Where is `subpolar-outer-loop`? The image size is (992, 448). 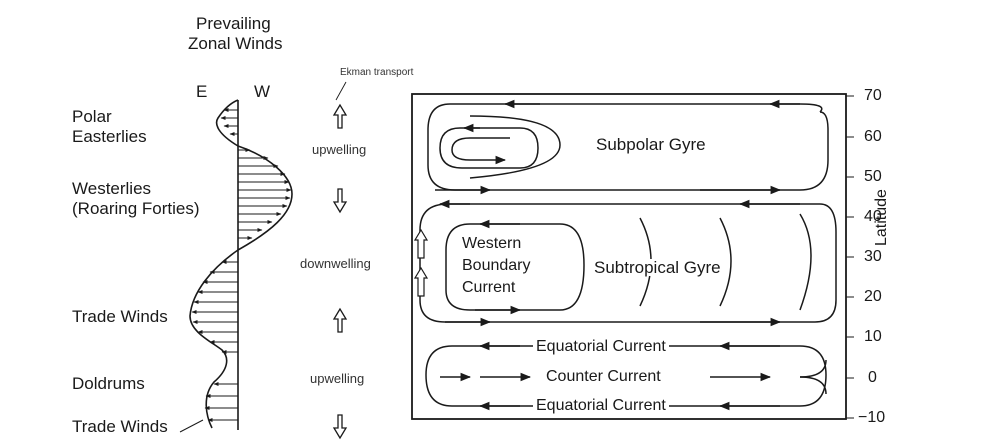 subpolar-outer-loop is located at coordinates (628, 147).